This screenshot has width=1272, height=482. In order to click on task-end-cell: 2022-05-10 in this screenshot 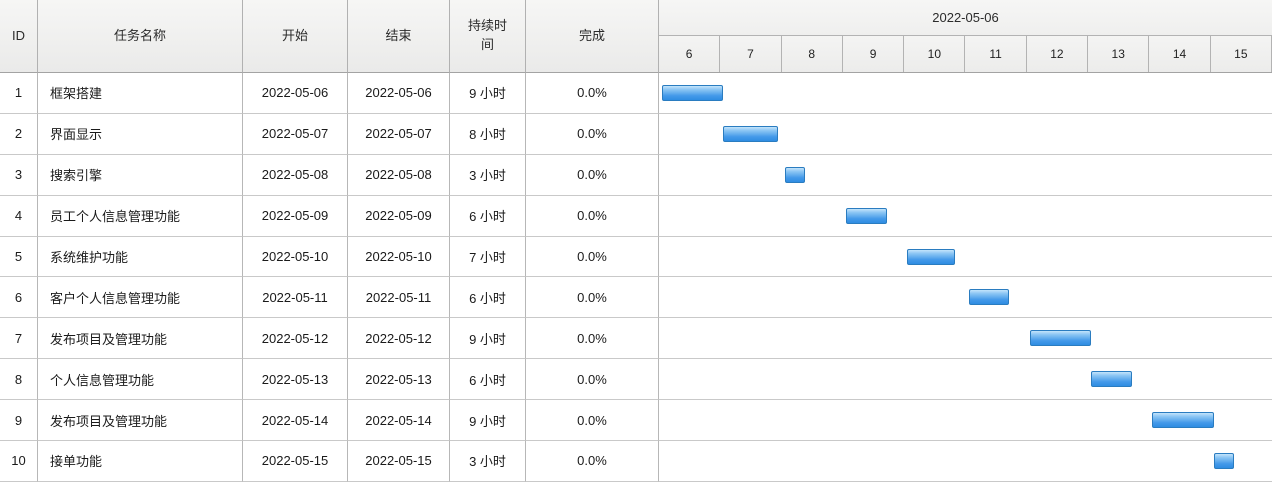, I will do `click(399, 257)`.